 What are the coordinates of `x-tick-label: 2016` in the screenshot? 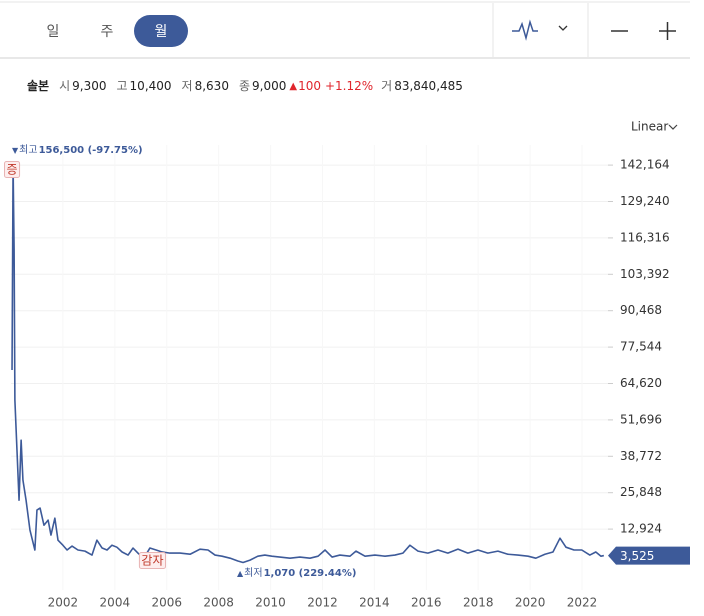 It's located at (426, 603).